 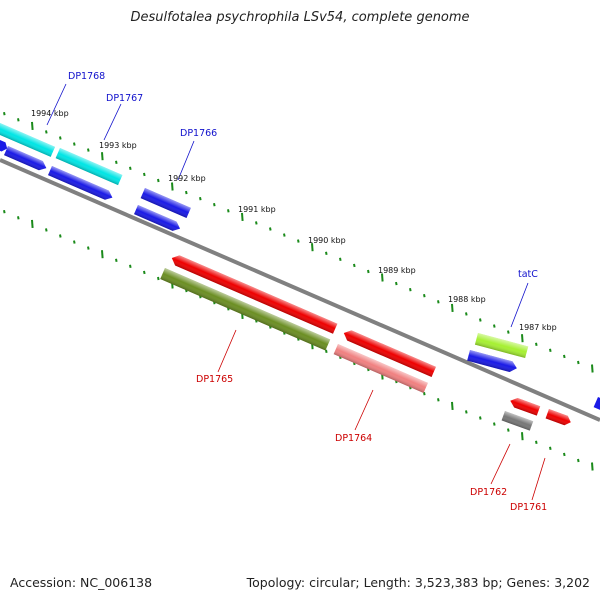 What do you see at coordinates (50, 113) in the screenshot?
I see `tick-label: 1994 kbp` at bounding box center [50, 113].